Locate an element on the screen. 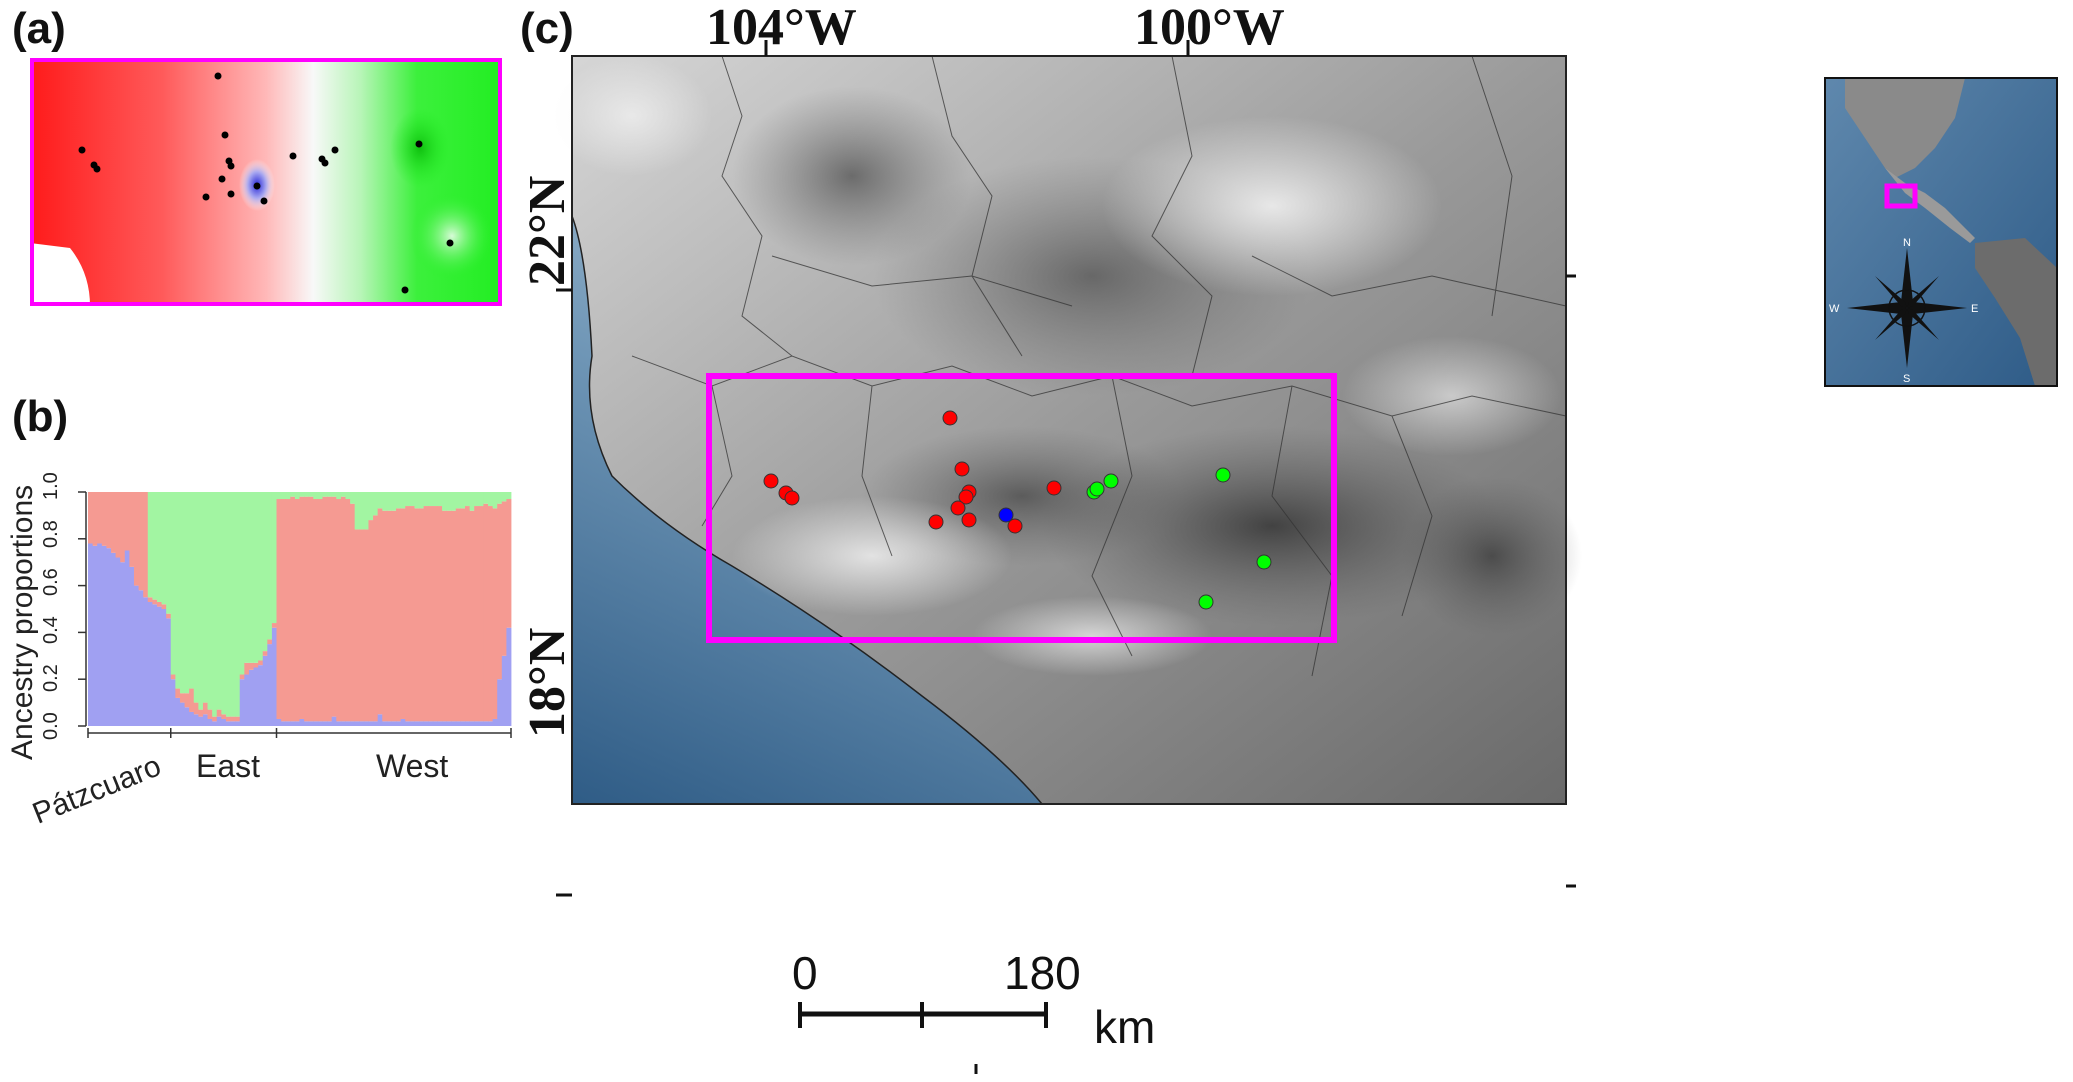  panel-a-label: (a) is located at coordinates (39, 28).